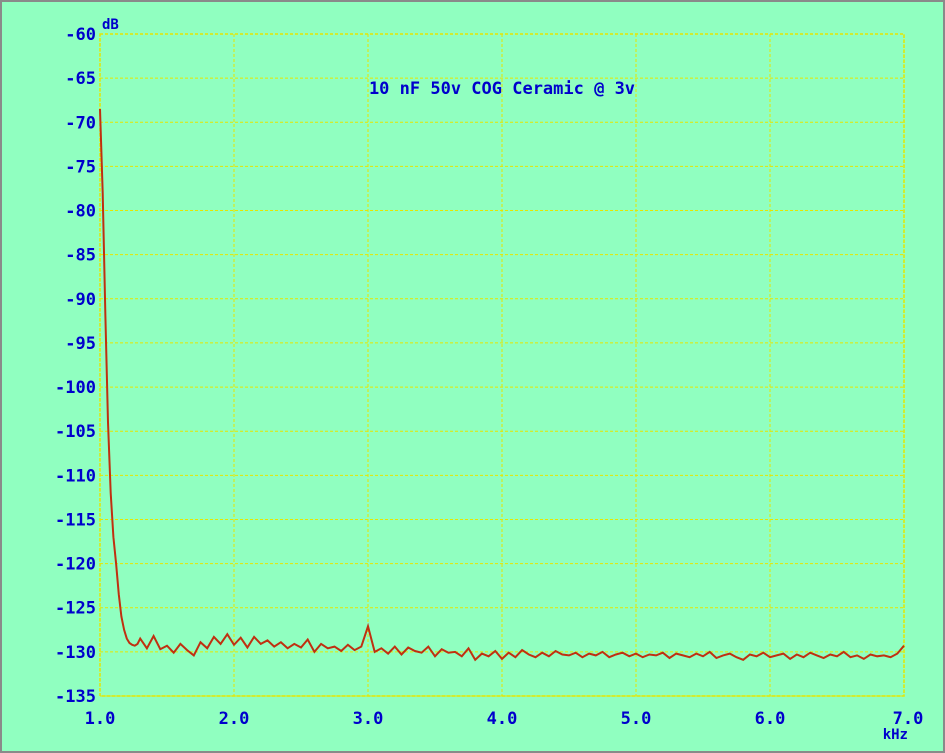 Image resolution: width=945 pixels, height=753 pixels. I want to click on x-tick-label: 2.0, so click(234, 719).